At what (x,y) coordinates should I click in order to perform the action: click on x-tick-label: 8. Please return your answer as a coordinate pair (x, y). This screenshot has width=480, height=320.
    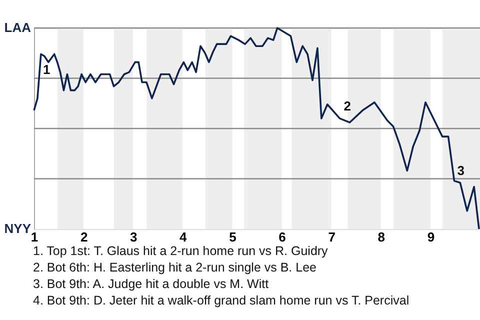
    Looking at the image, I should click on (382, 237).